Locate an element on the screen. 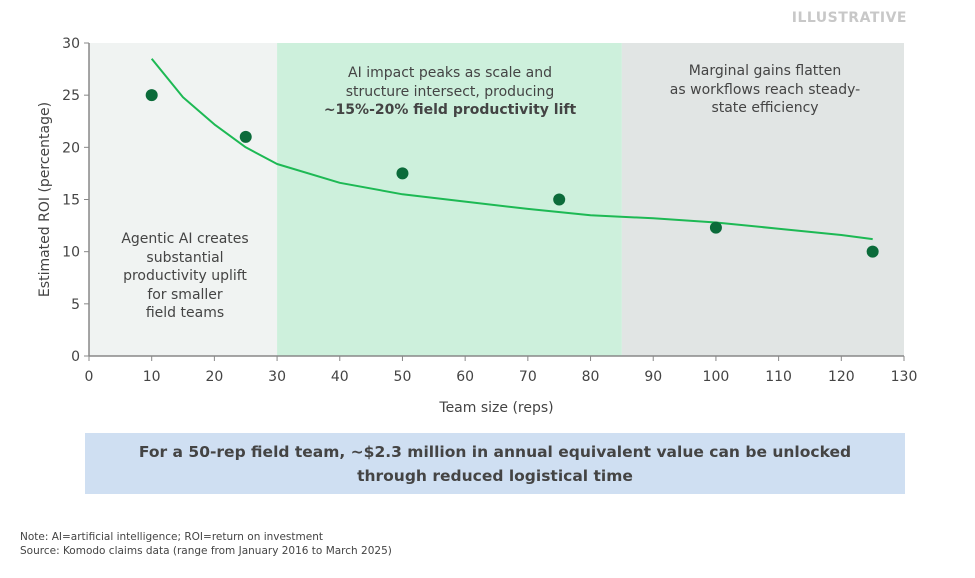 This screenshot has width=975, height=578. x-tick-label: 90 is located at coordinates (653, 377).